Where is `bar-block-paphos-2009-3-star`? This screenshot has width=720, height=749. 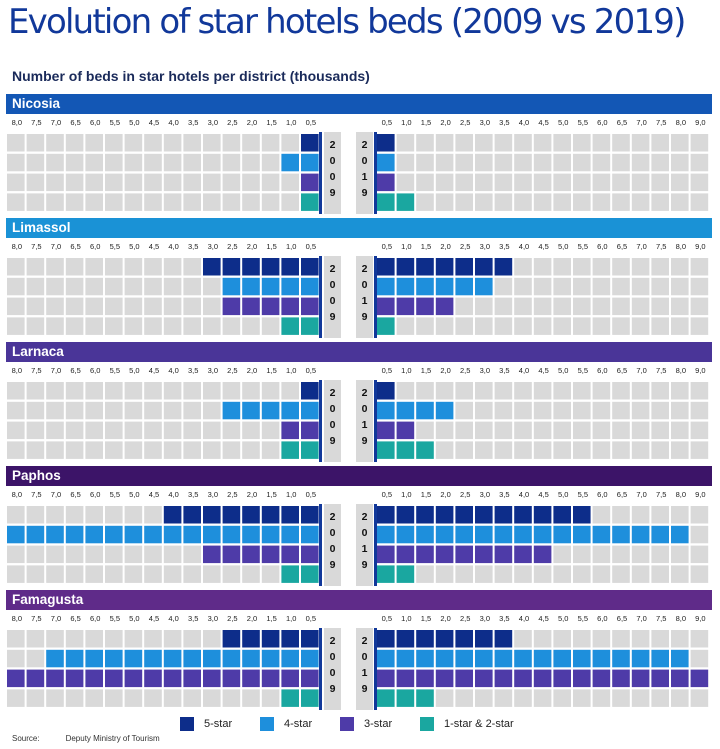 bar-block-paphos-2009-3-star is located at coordinates (212, 554).